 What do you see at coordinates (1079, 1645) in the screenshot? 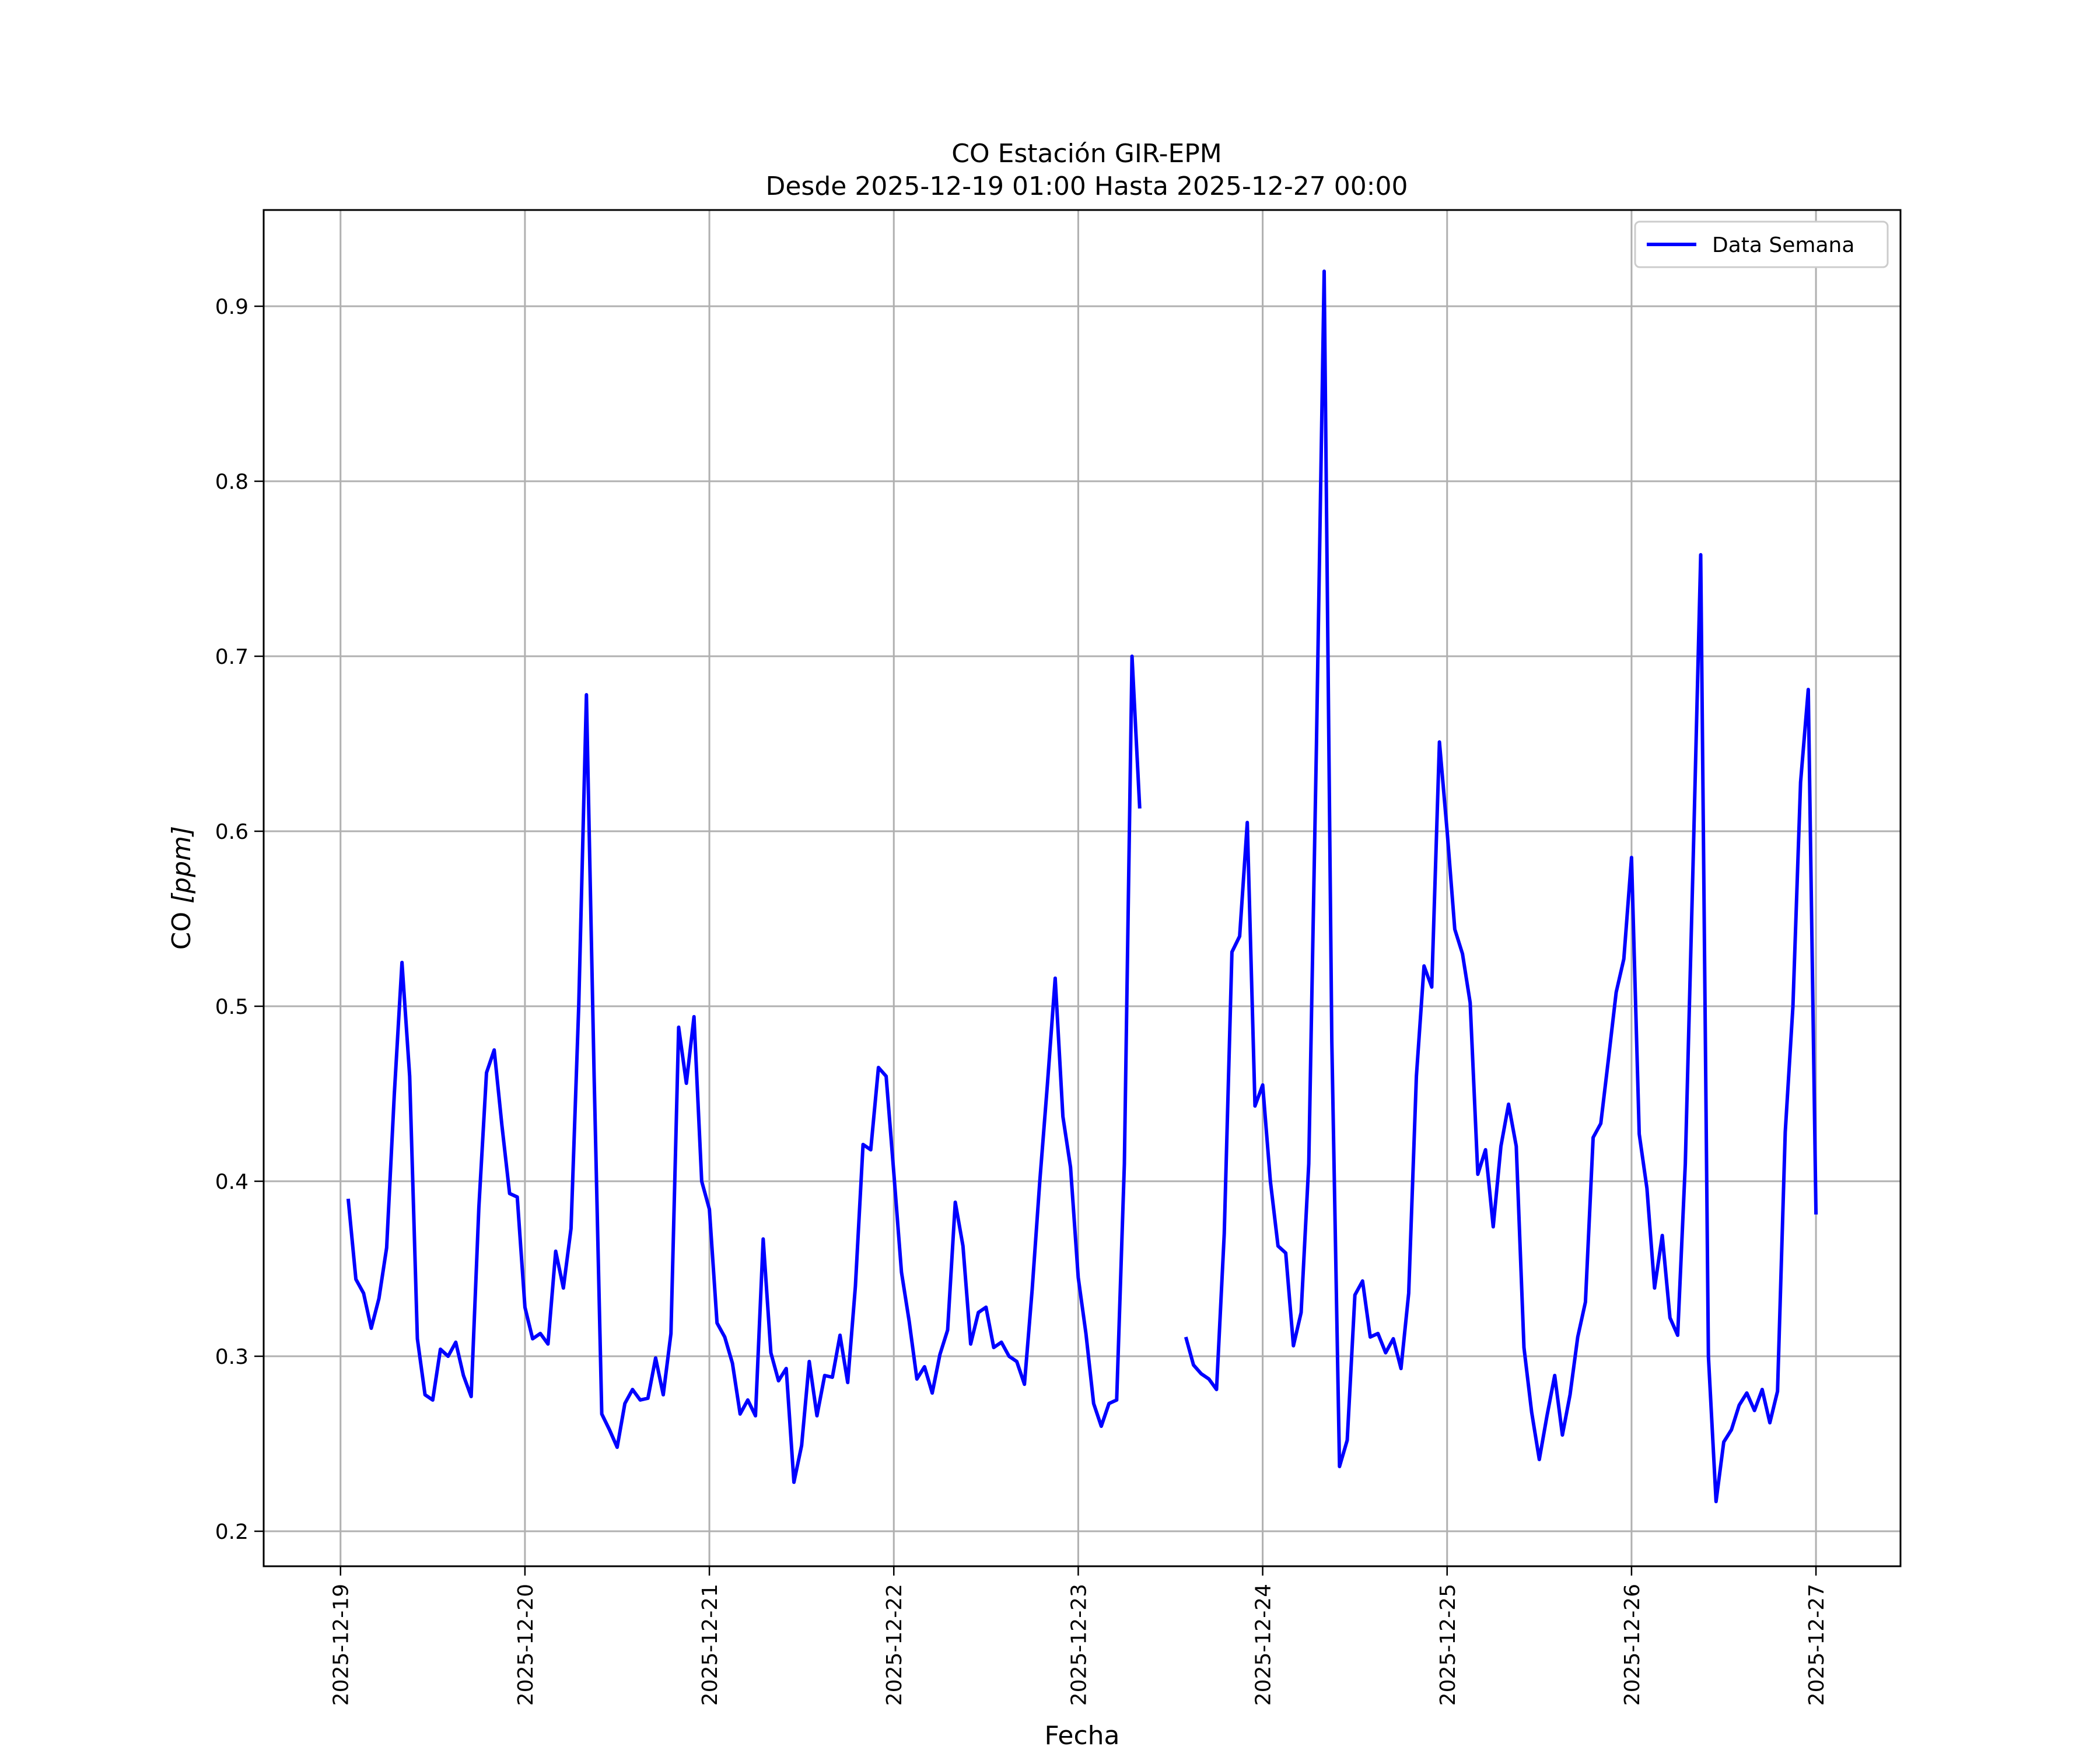
I see `x-tick-label: 2025-12-23` at bounding box center [1079, 1645].